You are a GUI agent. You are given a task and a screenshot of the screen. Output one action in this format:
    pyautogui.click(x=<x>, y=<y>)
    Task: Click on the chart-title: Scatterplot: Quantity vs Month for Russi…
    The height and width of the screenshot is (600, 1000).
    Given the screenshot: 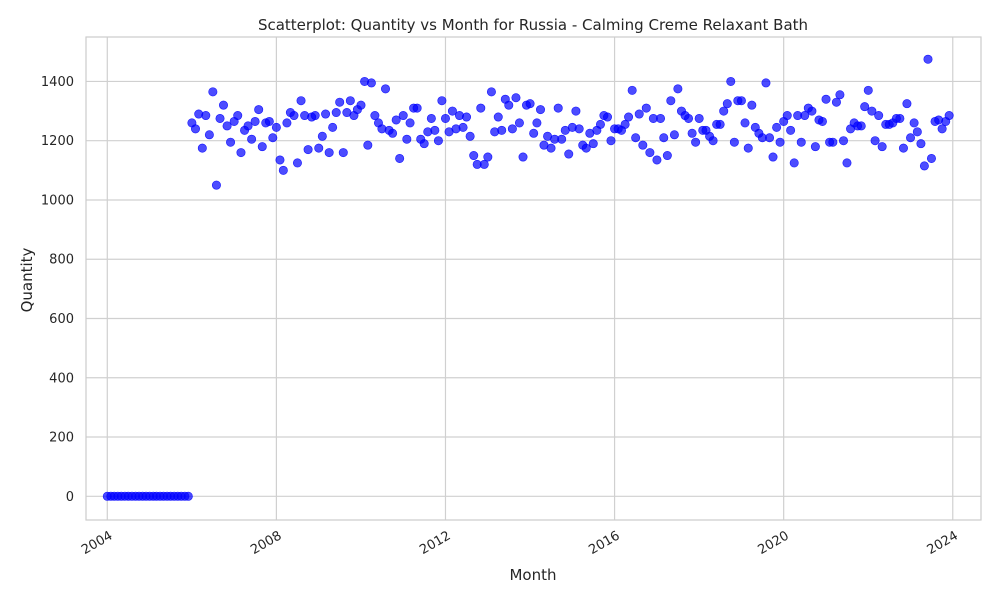 What is the action you would take?
    pyautogui.click(x=533, y=25)
    